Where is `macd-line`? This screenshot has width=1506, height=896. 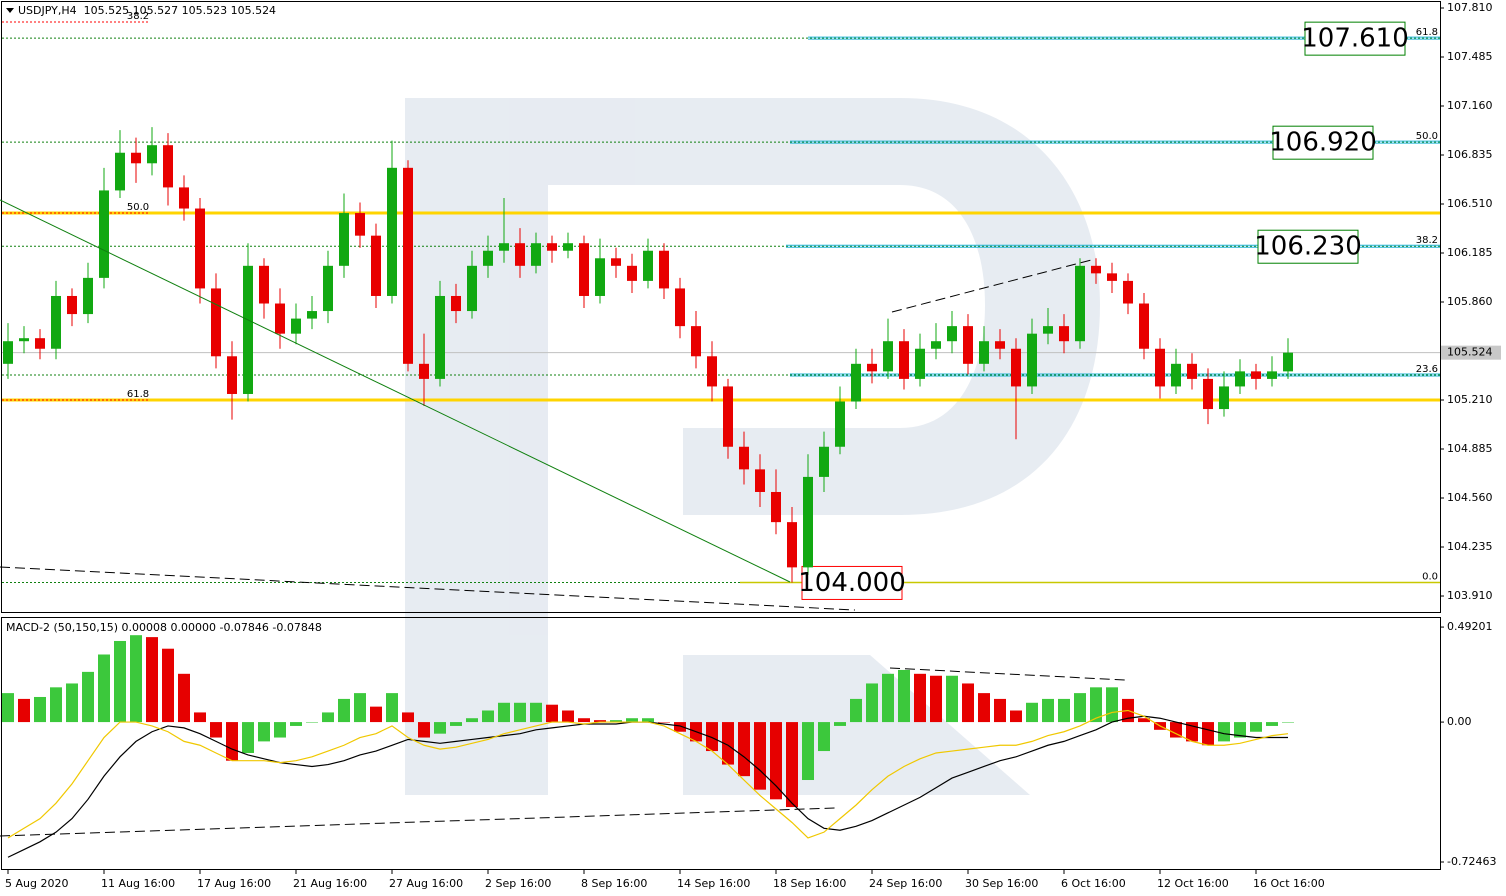
macd-line is located at coordinates (648, 774).